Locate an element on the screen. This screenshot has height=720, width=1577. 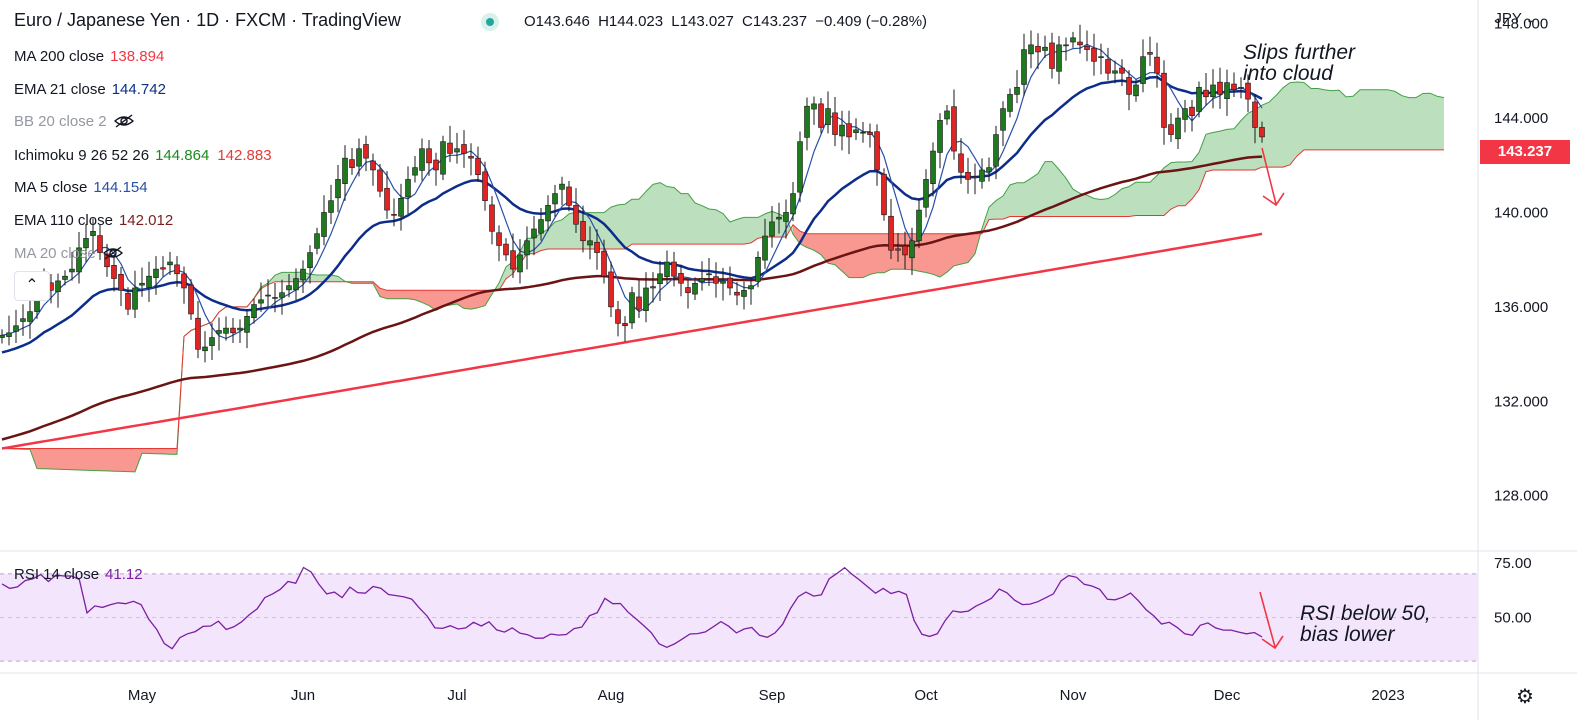
currency-selector: JPY ⌄ is located at coordinates (1514, 18).